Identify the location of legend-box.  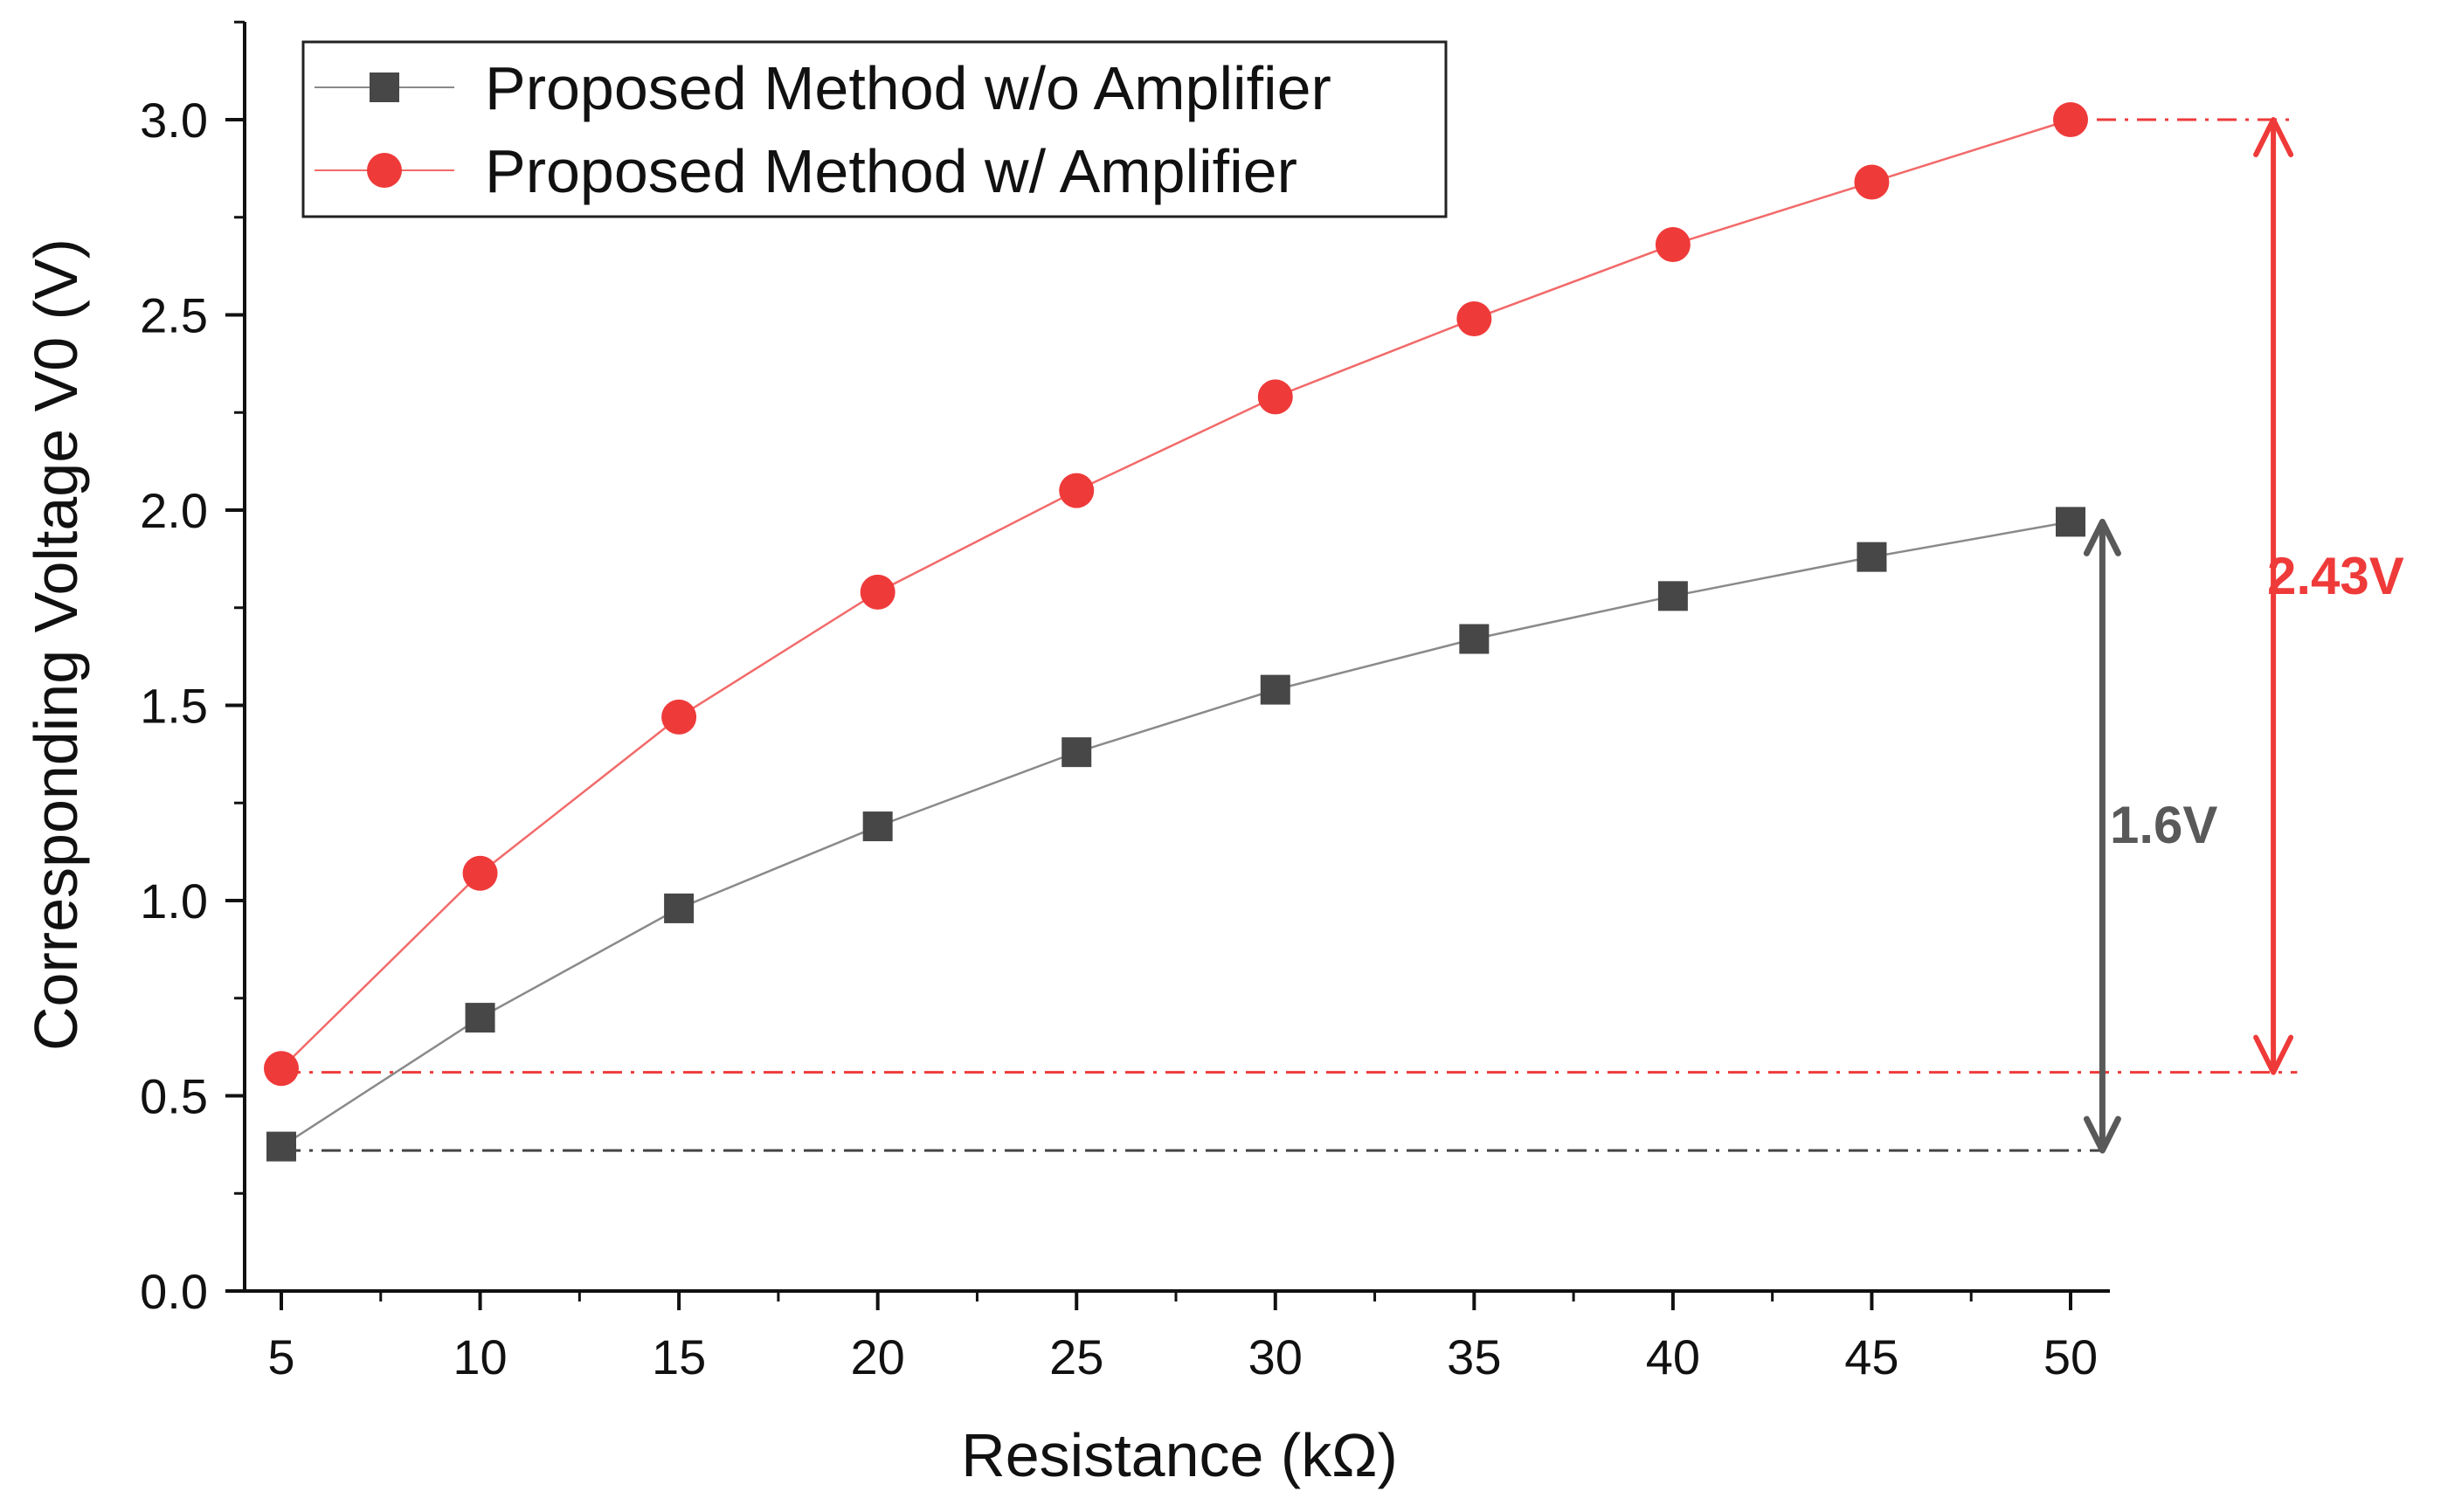
(874, 129).